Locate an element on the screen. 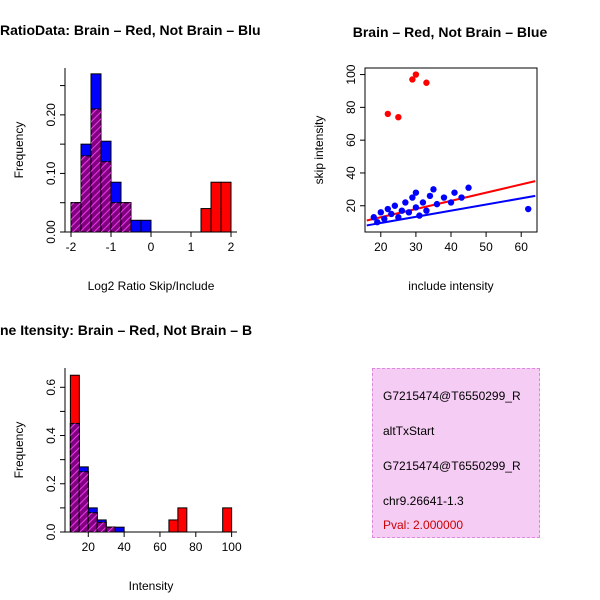 This screenshot has width=600, height=600. ratio-histogram-title: RatioData: Brain – Red, Not Brain – Blu is located at coordinates (130, 30).